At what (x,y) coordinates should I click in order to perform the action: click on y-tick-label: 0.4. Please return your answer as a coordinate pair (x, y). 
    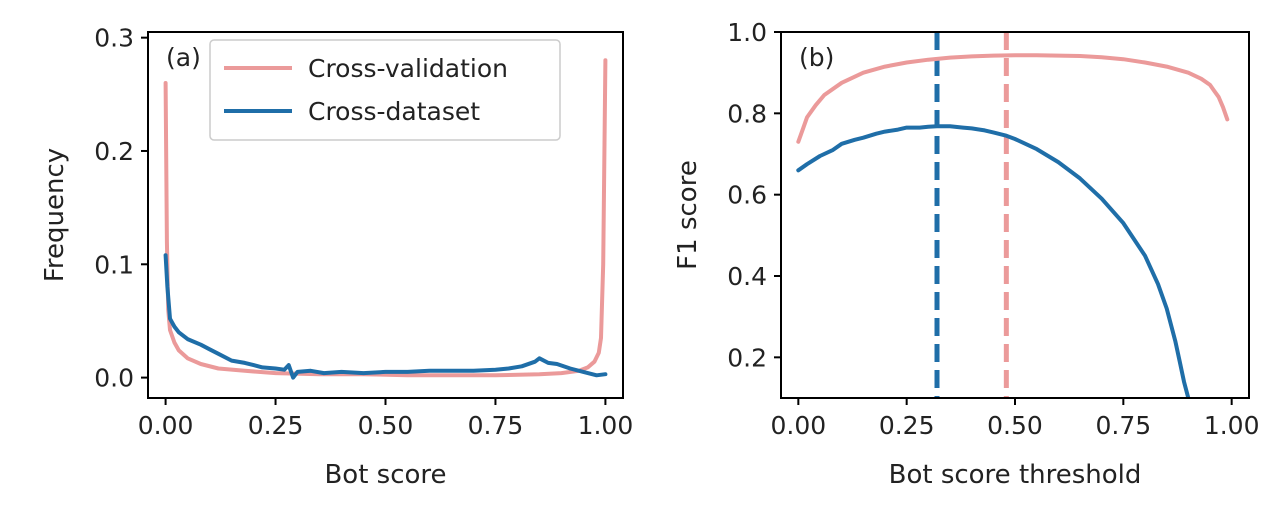
    Looking at the image, I should click on (747, 276).